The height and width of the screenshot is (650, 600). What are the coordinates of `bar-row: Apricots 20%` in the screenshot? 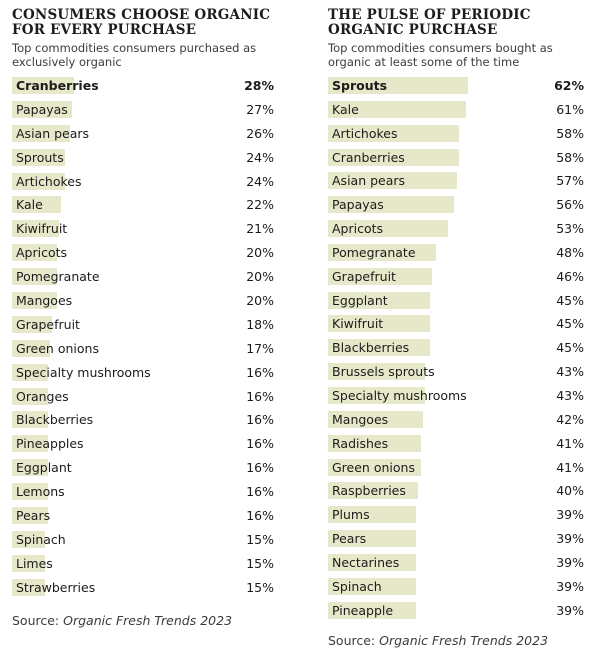 It's located at (143, 253).